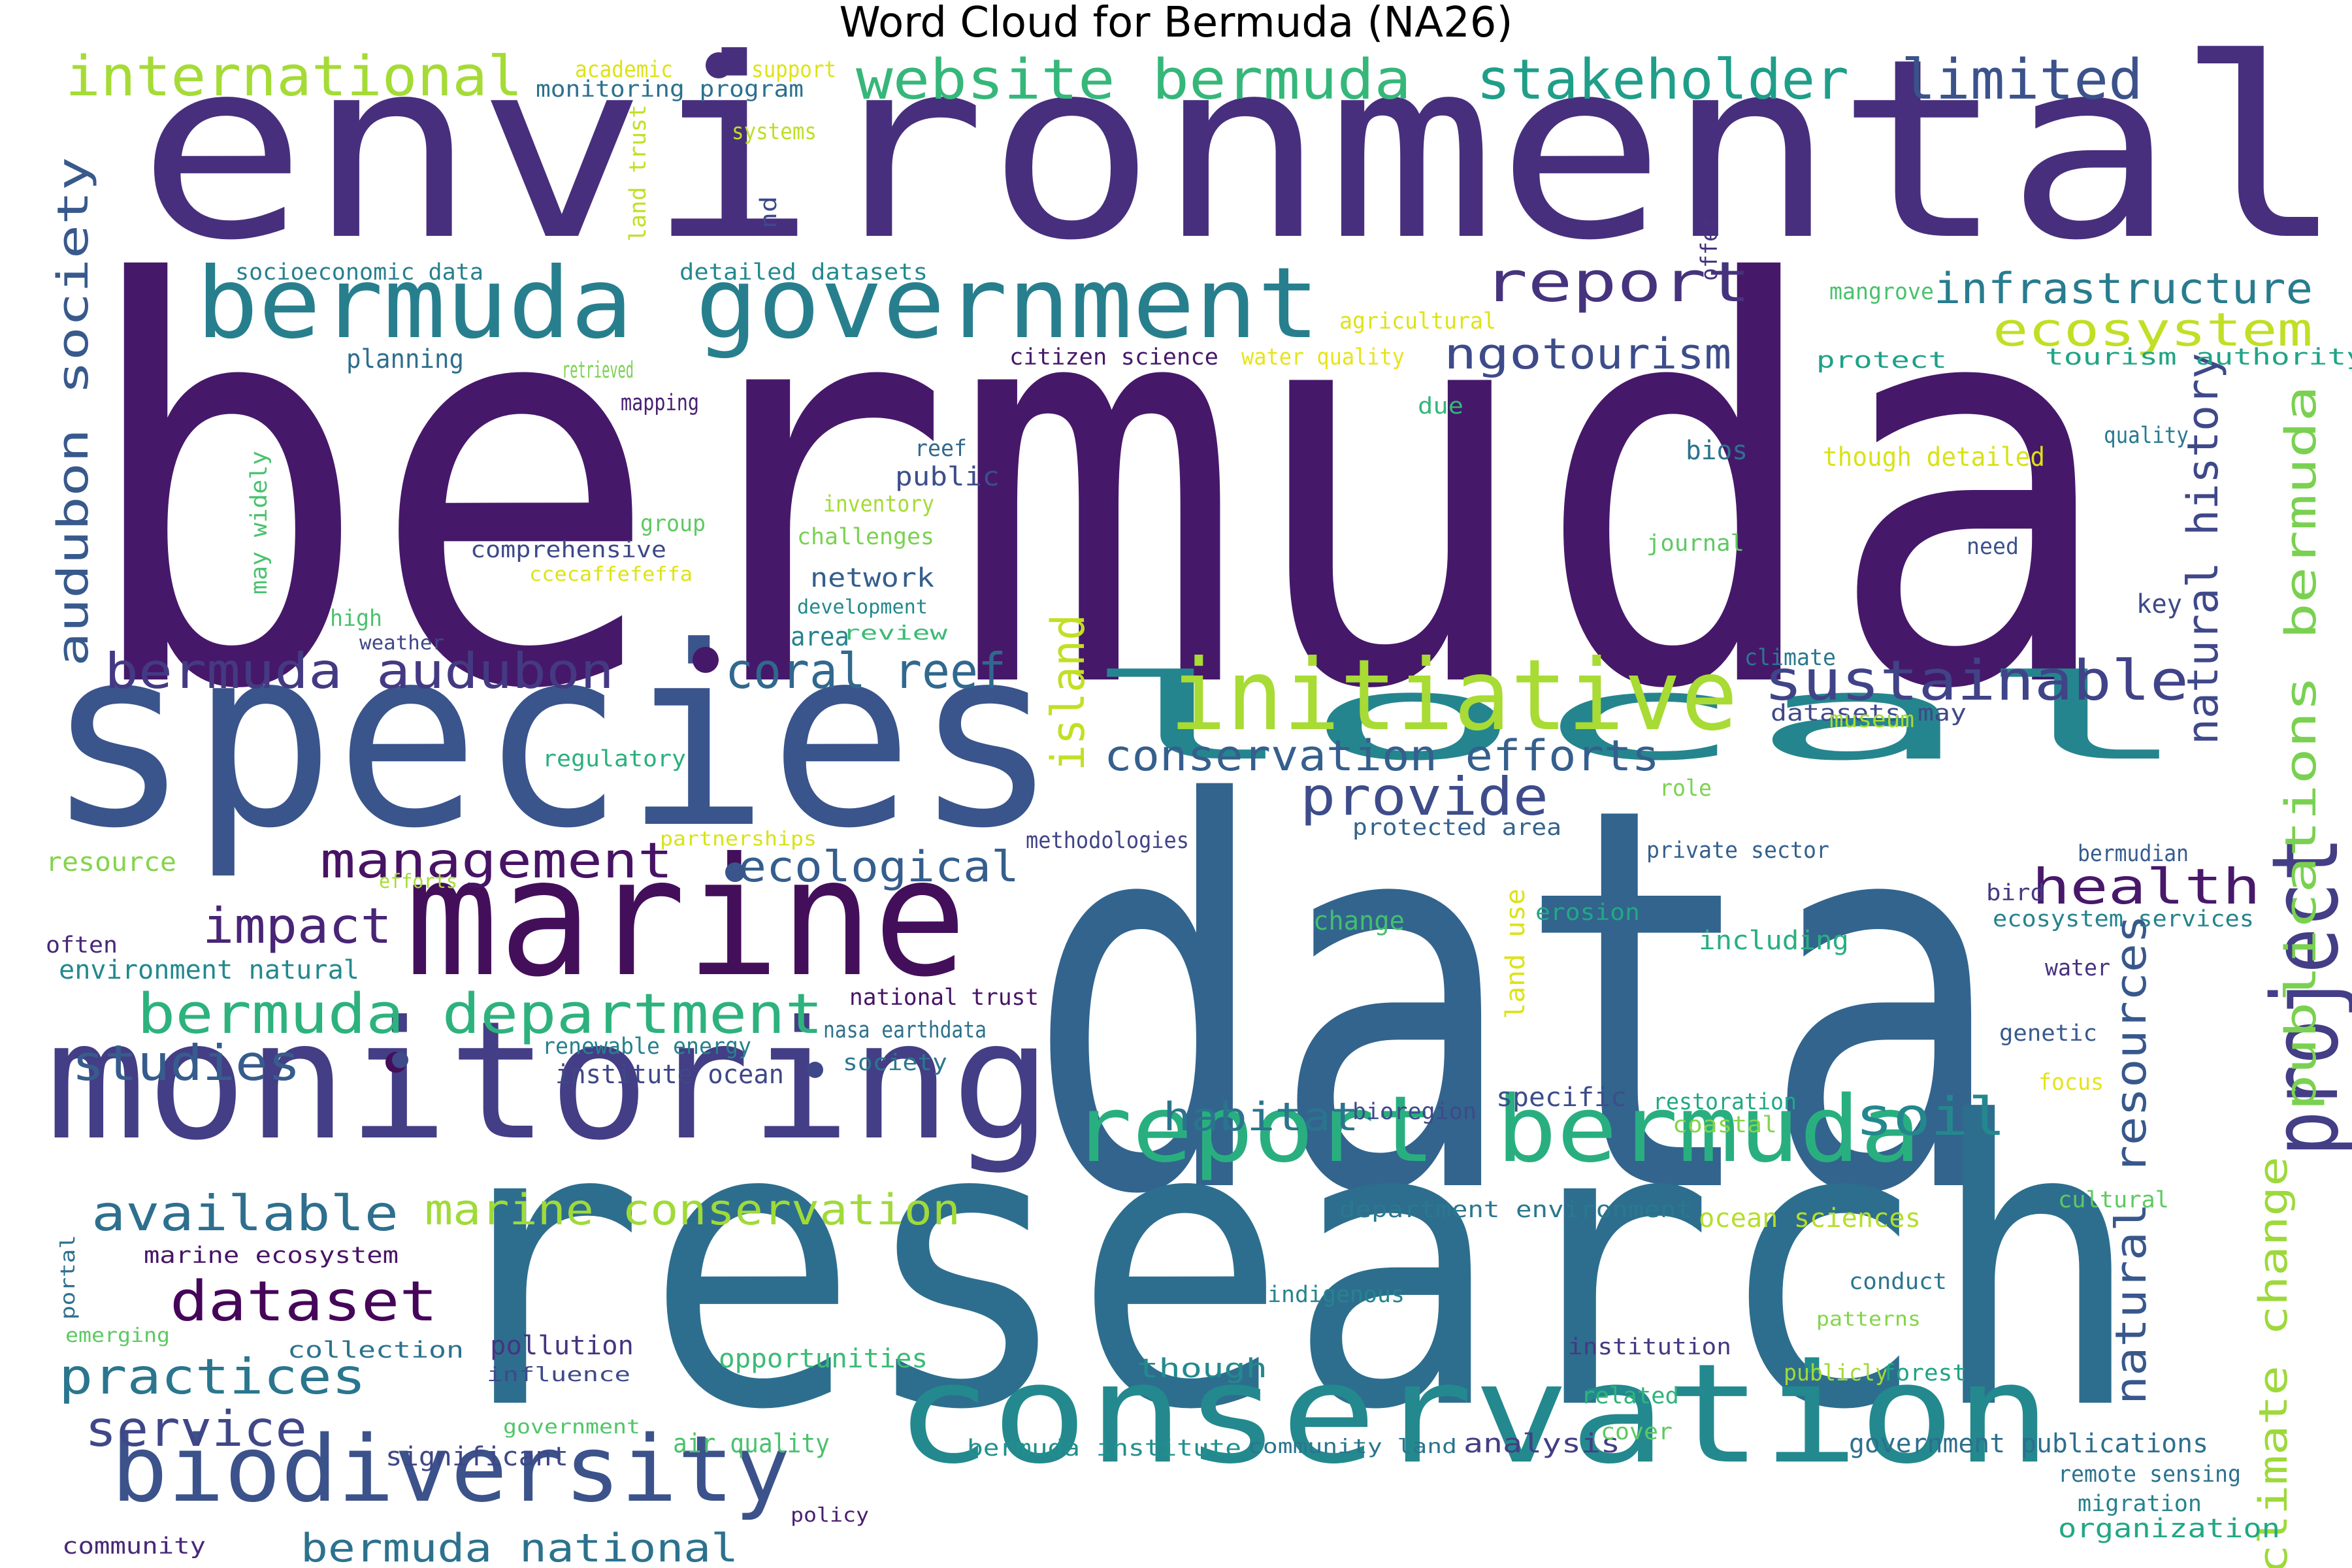  Describe the element at coordinates (865, 671) in the screenshot. I see `word-coral-reef: coral reef` at that location.